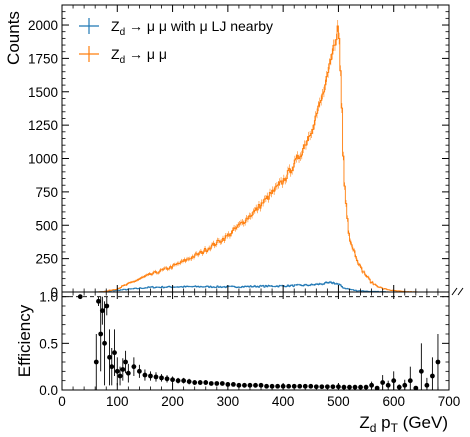 The height and width of the screenshot is (437, 470). I want to click on top-y-tick-label: 0, so click(54, 292).